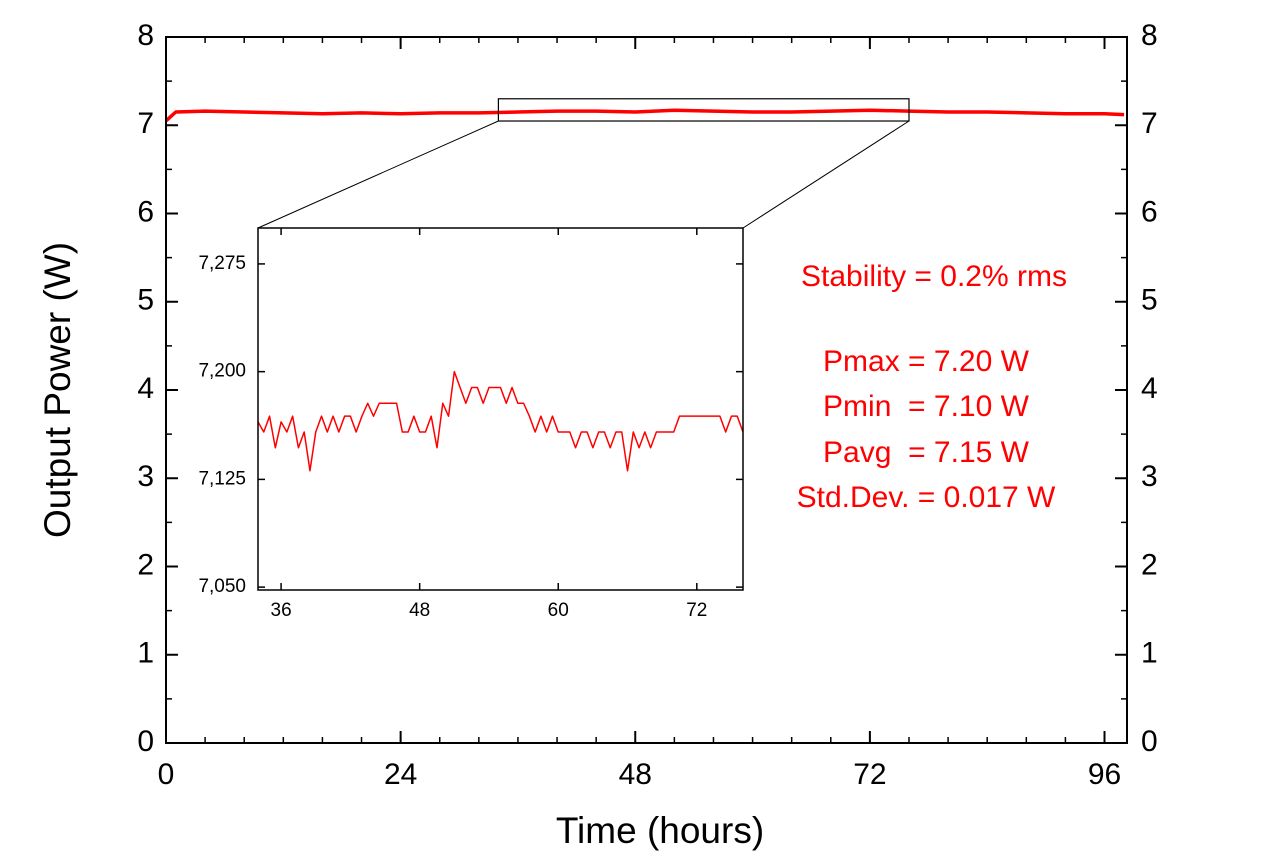 Image resolution: width=1280 pixels, height=864 pixels. What do you see at coordinates (400, 774) in the screenshot?
I see `x-tick-label: 24` at bounding box center [400, 774].